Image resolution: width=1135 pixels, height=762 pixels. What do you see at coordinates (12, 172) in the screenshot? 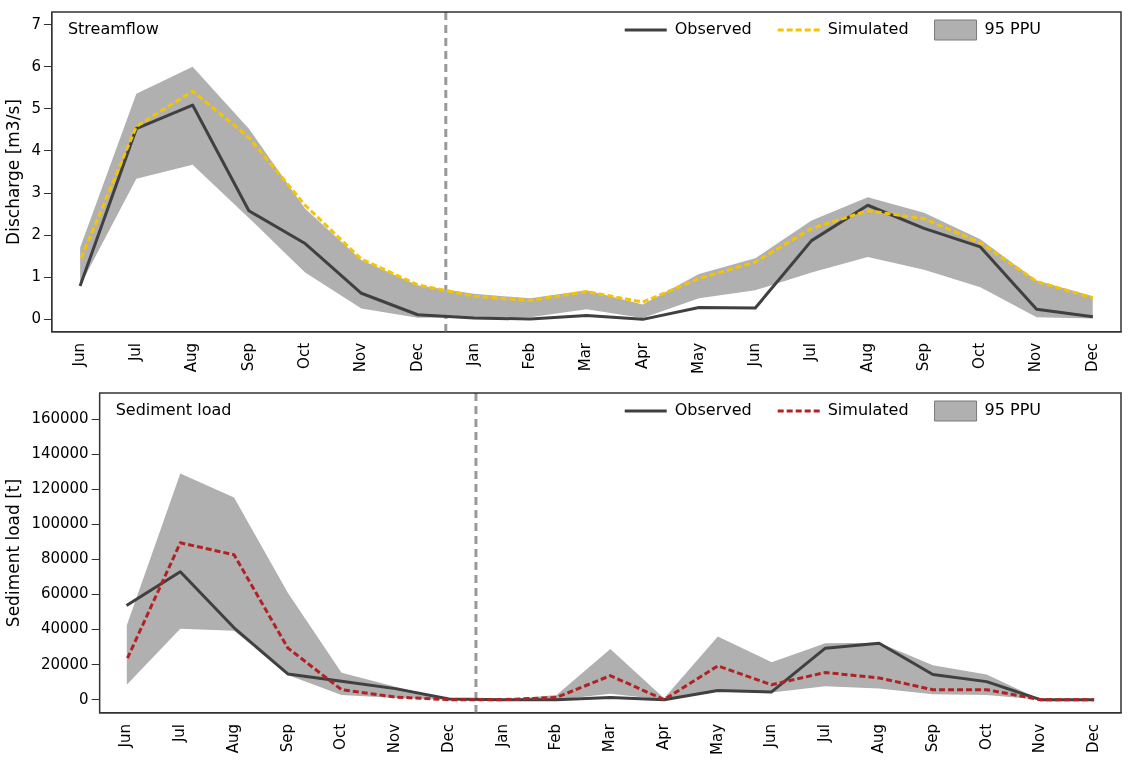
I see `y-axis-title: Discharge [m3/s]` at bounding box center [12, 172].